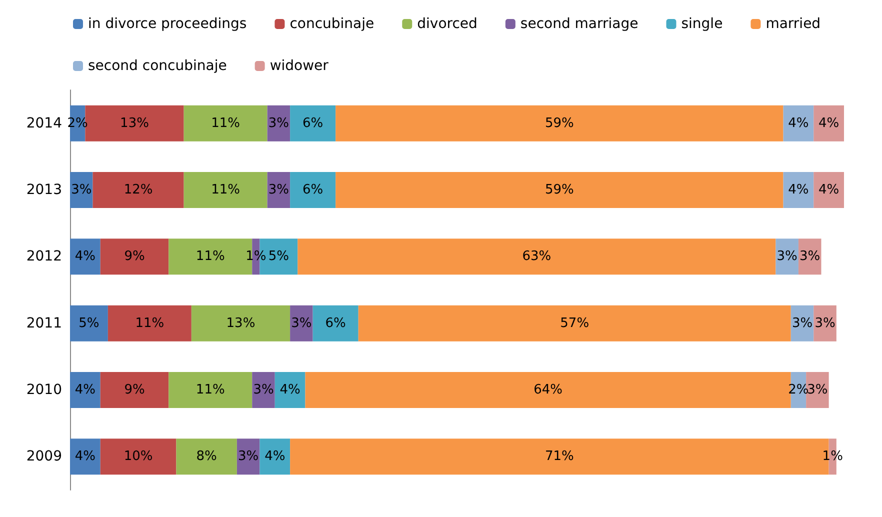 The height and width of the screenshot is (517, 882). I want to click on data-label: 12%, so click(138, 190).